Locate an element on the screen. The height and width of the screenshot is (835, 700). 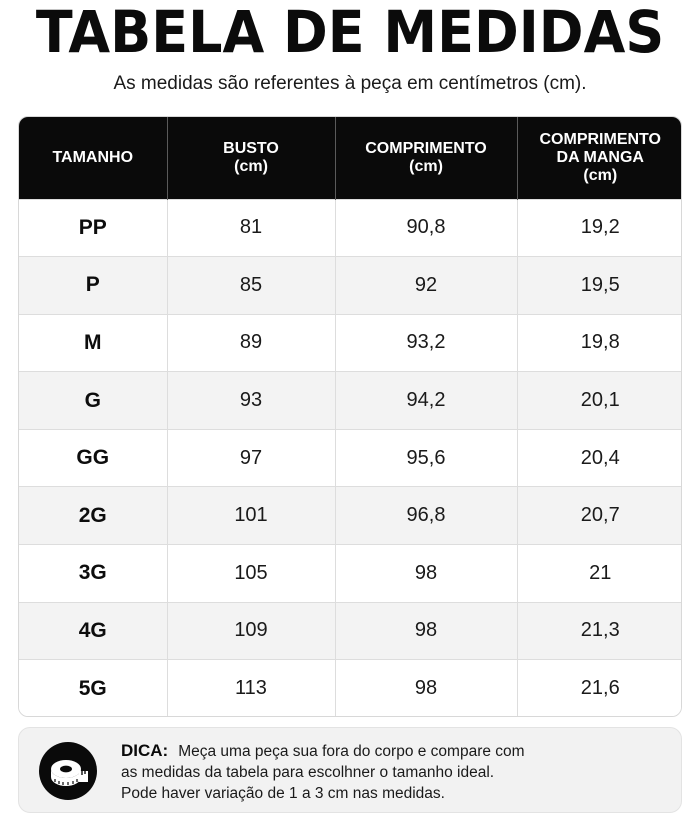
table-row: G 93 94,2 20,1 is located at coordinates (350, 400).